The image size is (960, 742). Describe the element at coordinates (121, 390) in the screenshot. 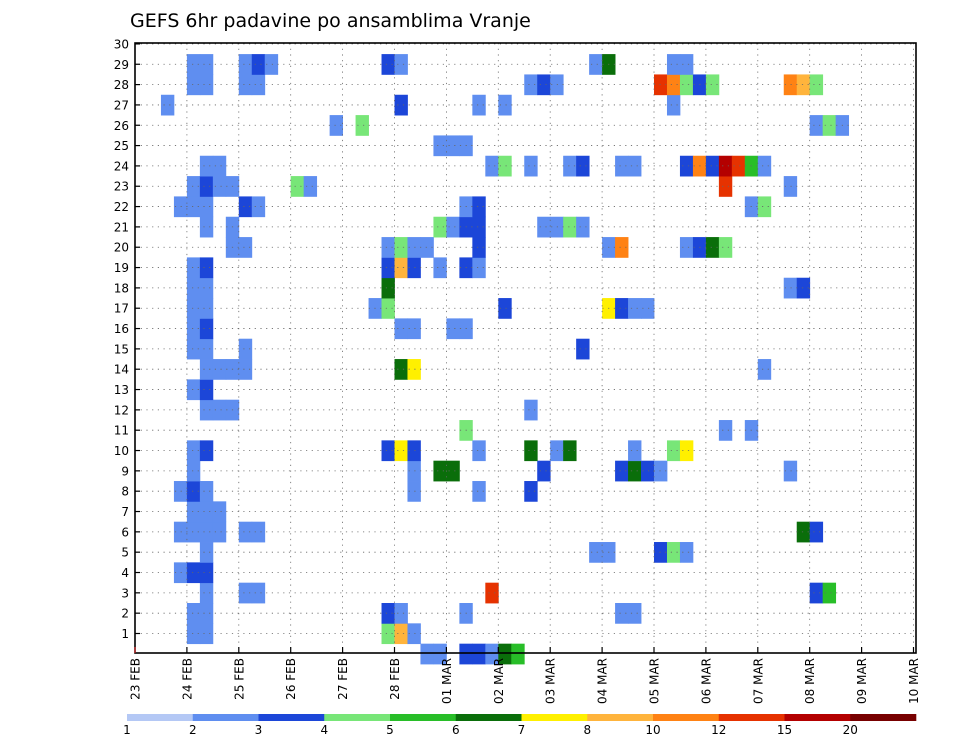

I see `y-tick-label: 13` at that location.